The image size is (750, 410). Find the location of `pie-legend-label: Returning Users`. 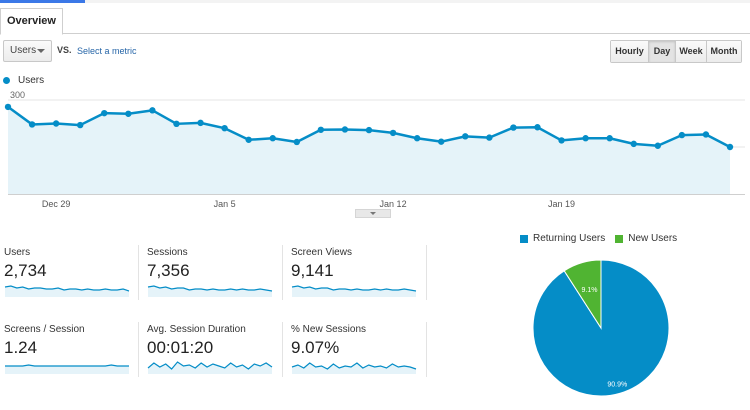

pie-legend-label: Returning Users is located at coordinates (569, 238).